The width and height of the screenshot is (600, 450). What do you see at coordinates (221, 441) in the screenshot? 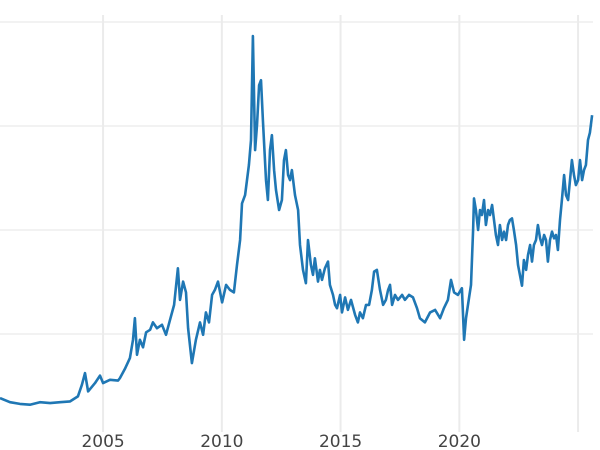
I see `x-tick-label: 2010` at bounding box center [221, 441].